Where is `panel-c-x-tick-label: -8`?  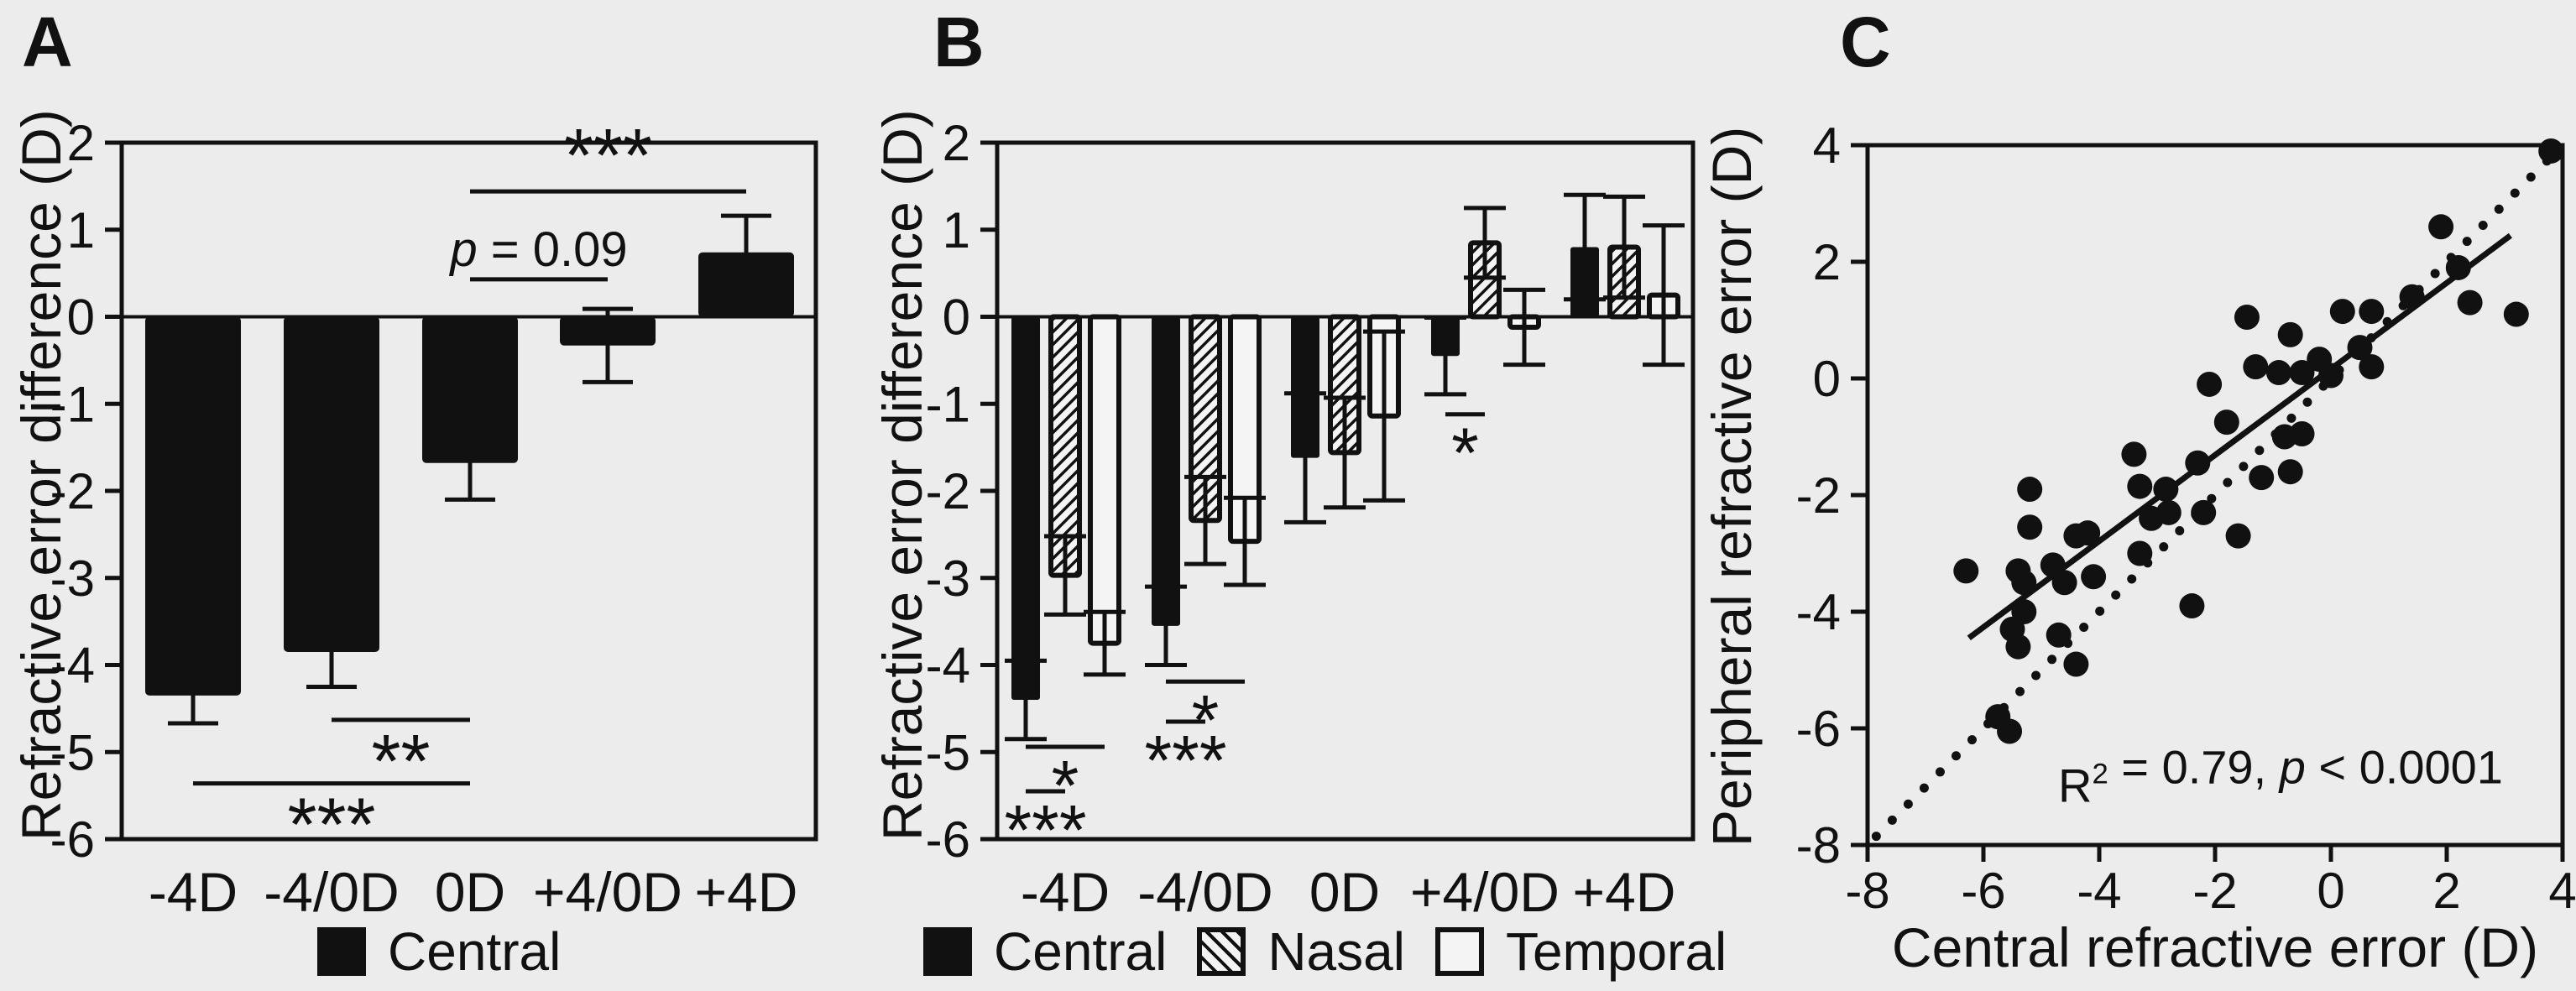
panel-c-x-tick-label: -8 is located at coordinates (1867, 891).